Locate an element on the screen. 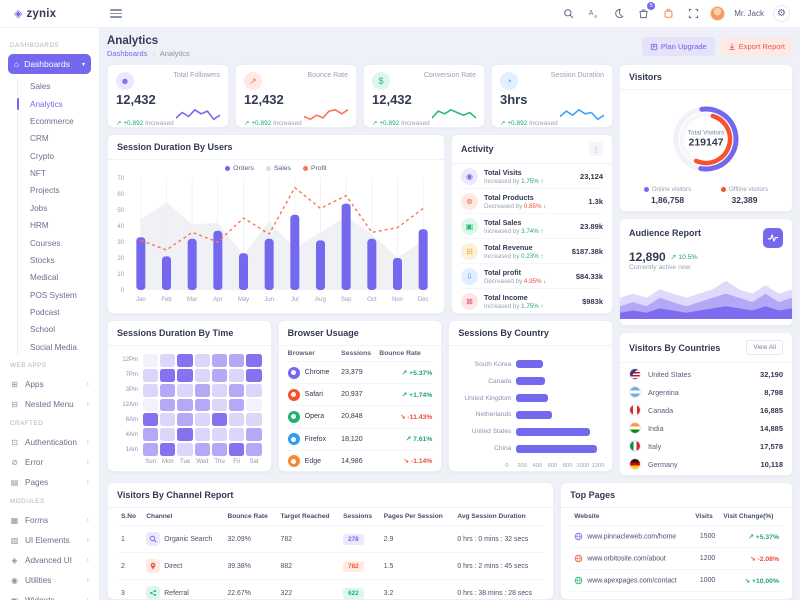  export-report-button: Export Report is located at coordinates (756, 46).